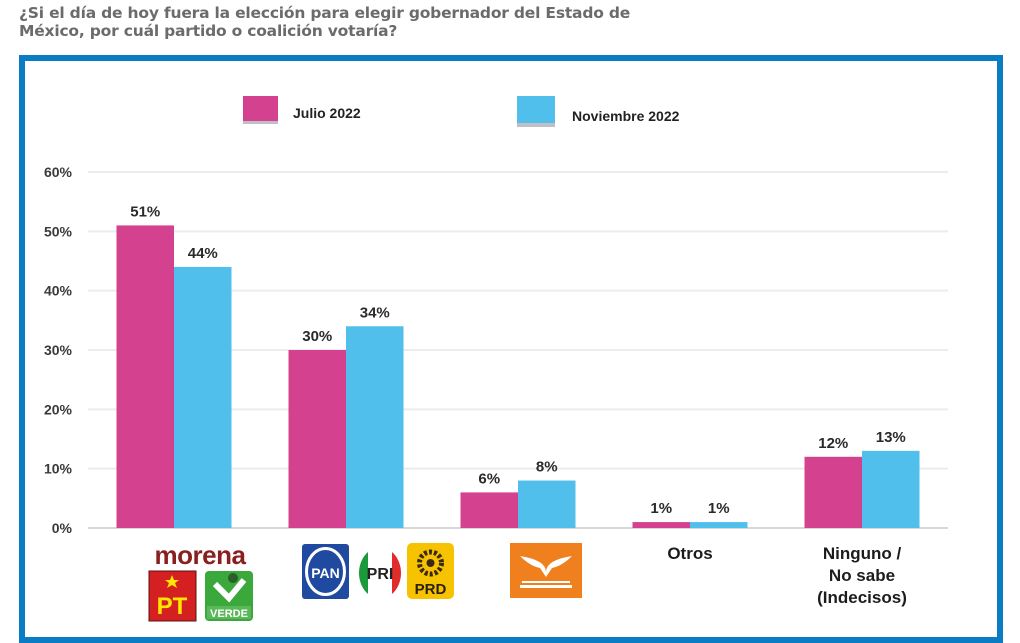 Image resolution: width=1020 pixels, height=643 pixels. Describe the element at coordinates (430, 571) in the screenshot. I see `prd-logo: PRD` at that location.